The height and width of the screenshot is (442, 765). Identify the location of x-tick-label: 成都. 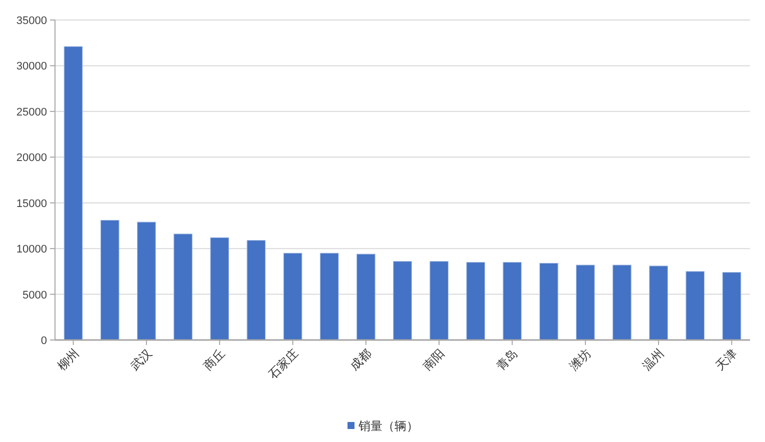
(360, 360).